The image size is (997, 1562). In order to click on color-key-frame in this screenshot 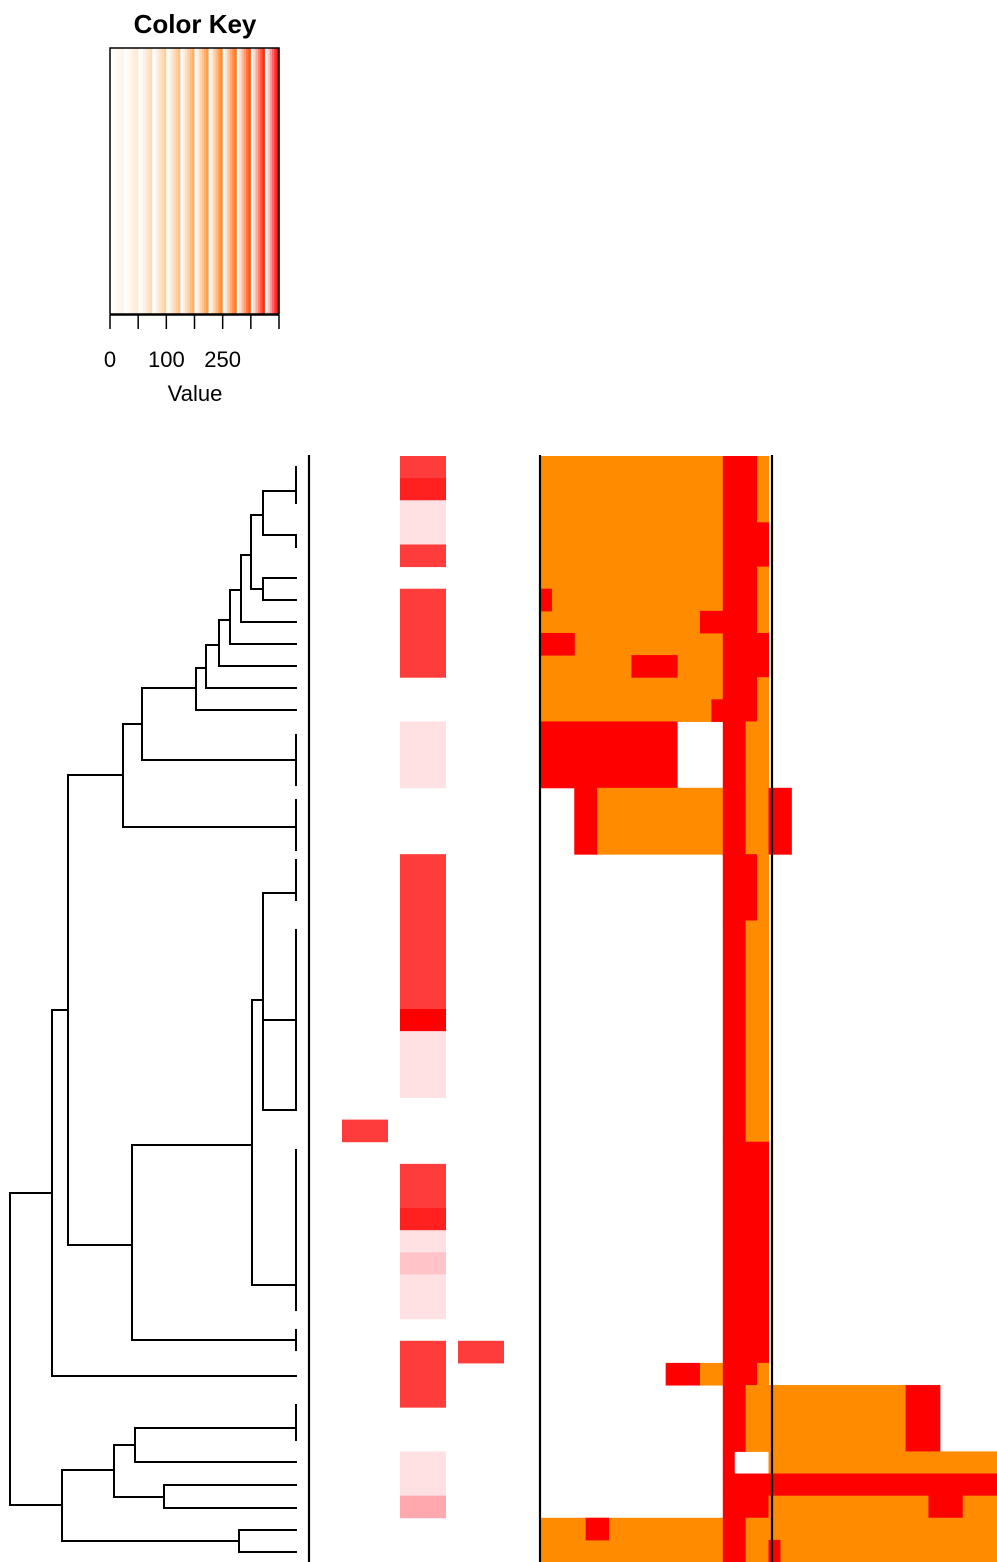, I will do `click(194, 181)`.